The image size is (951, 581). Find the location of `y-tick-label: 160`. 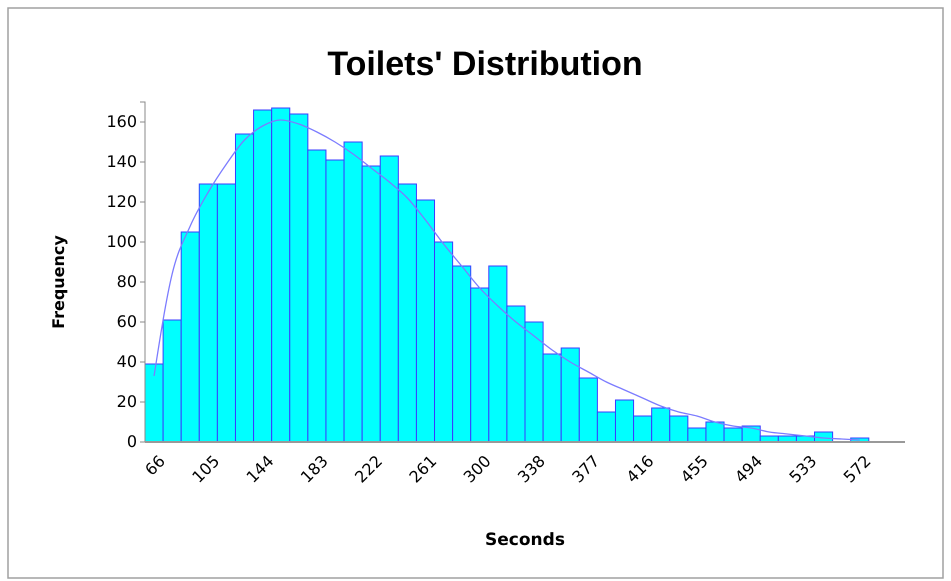

y-tick-label: 160 is located at coordinates (121, 122).